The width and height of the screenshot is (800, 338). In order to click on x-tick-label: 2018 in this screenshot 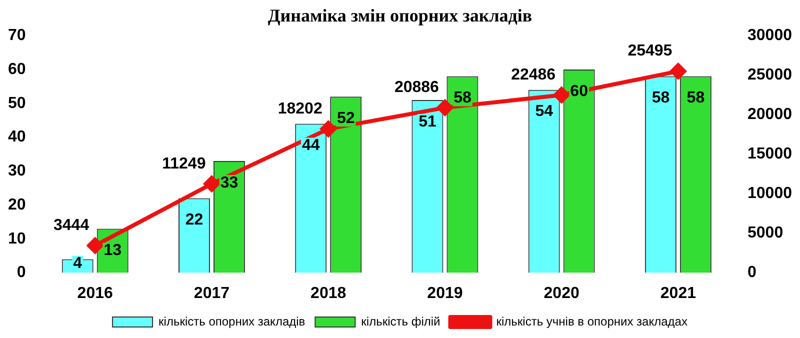, I will do `click(328, 293)`.